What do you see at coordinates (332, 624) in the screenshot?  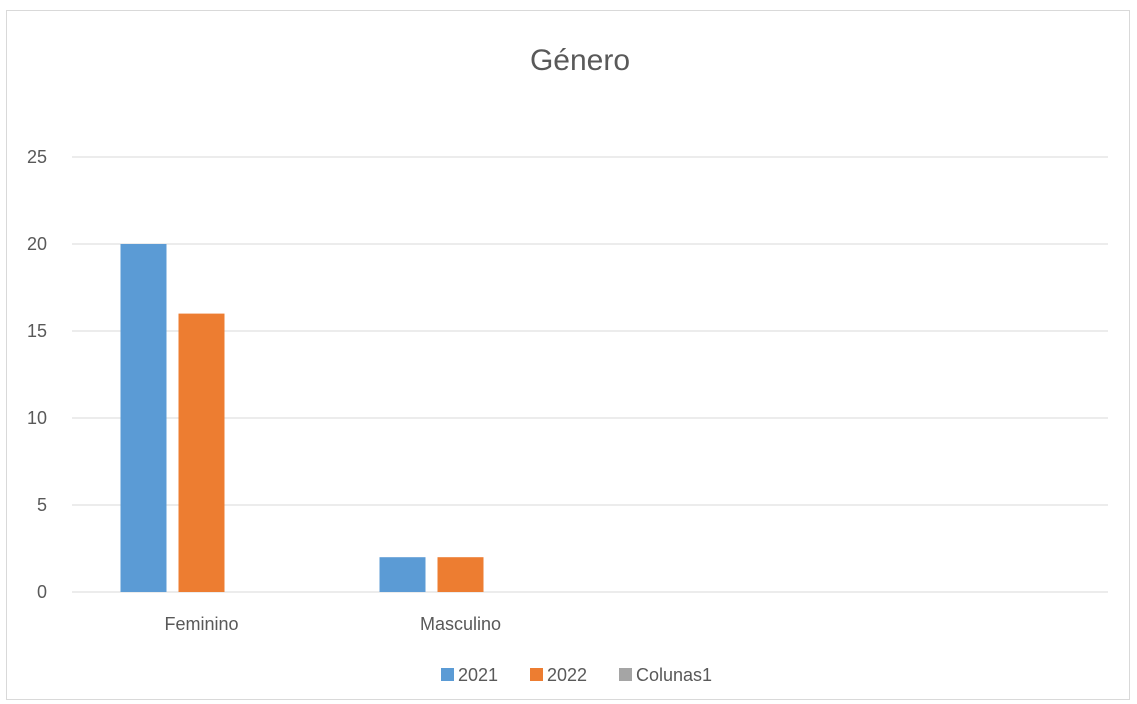 I see `x-axis-categories: Feminino Masculino` at bounding box center [332, 624].